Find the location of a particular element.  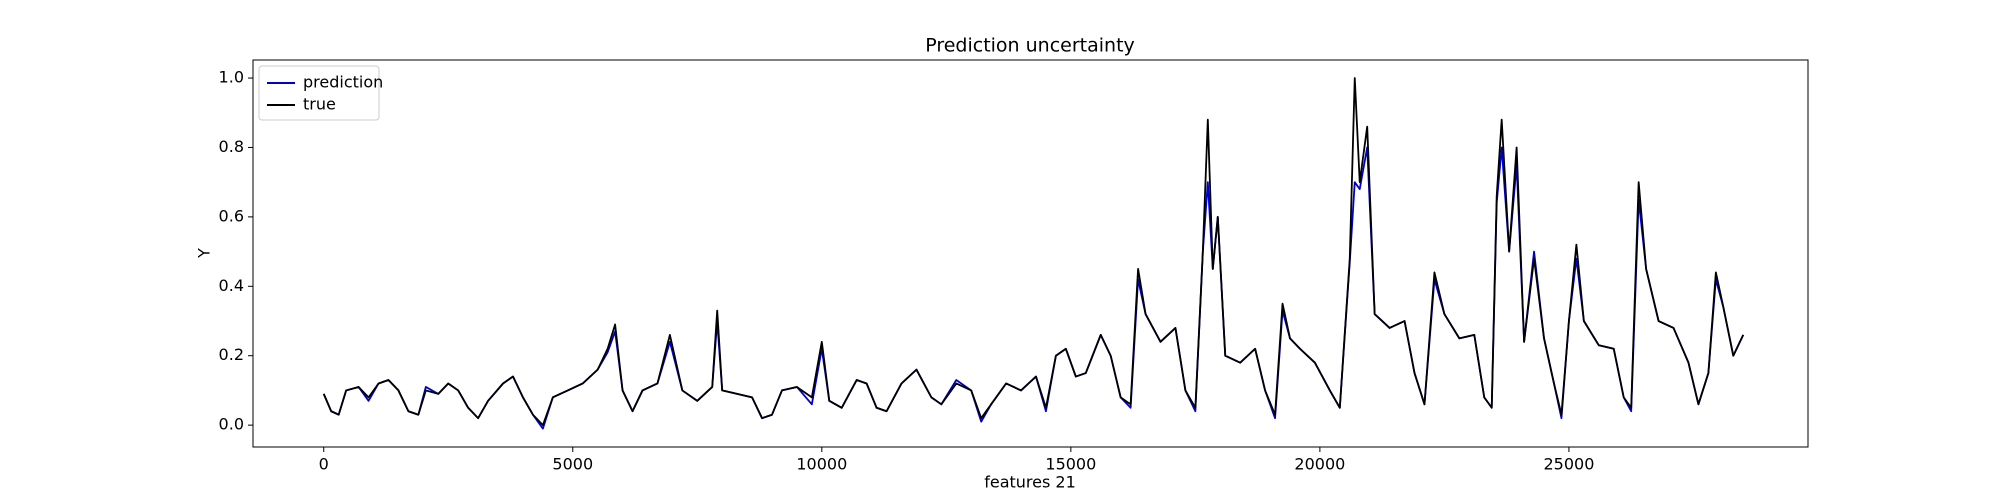

y-tick-label: 0.2 is located at coordinates (231, 354).